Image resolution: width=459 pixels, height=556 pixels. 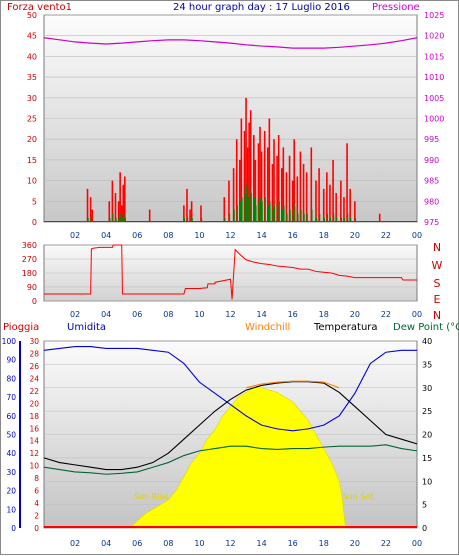 I want to click on x-tick-label: 06, so click(x=137, y=543).